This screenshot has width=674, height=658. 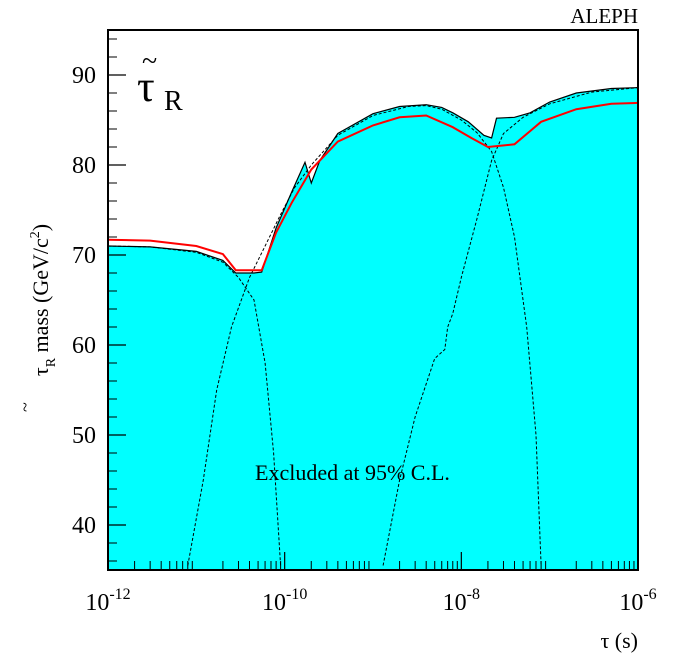 I want to click on particle-label: τ ~ R, so click(x=160, y=81).